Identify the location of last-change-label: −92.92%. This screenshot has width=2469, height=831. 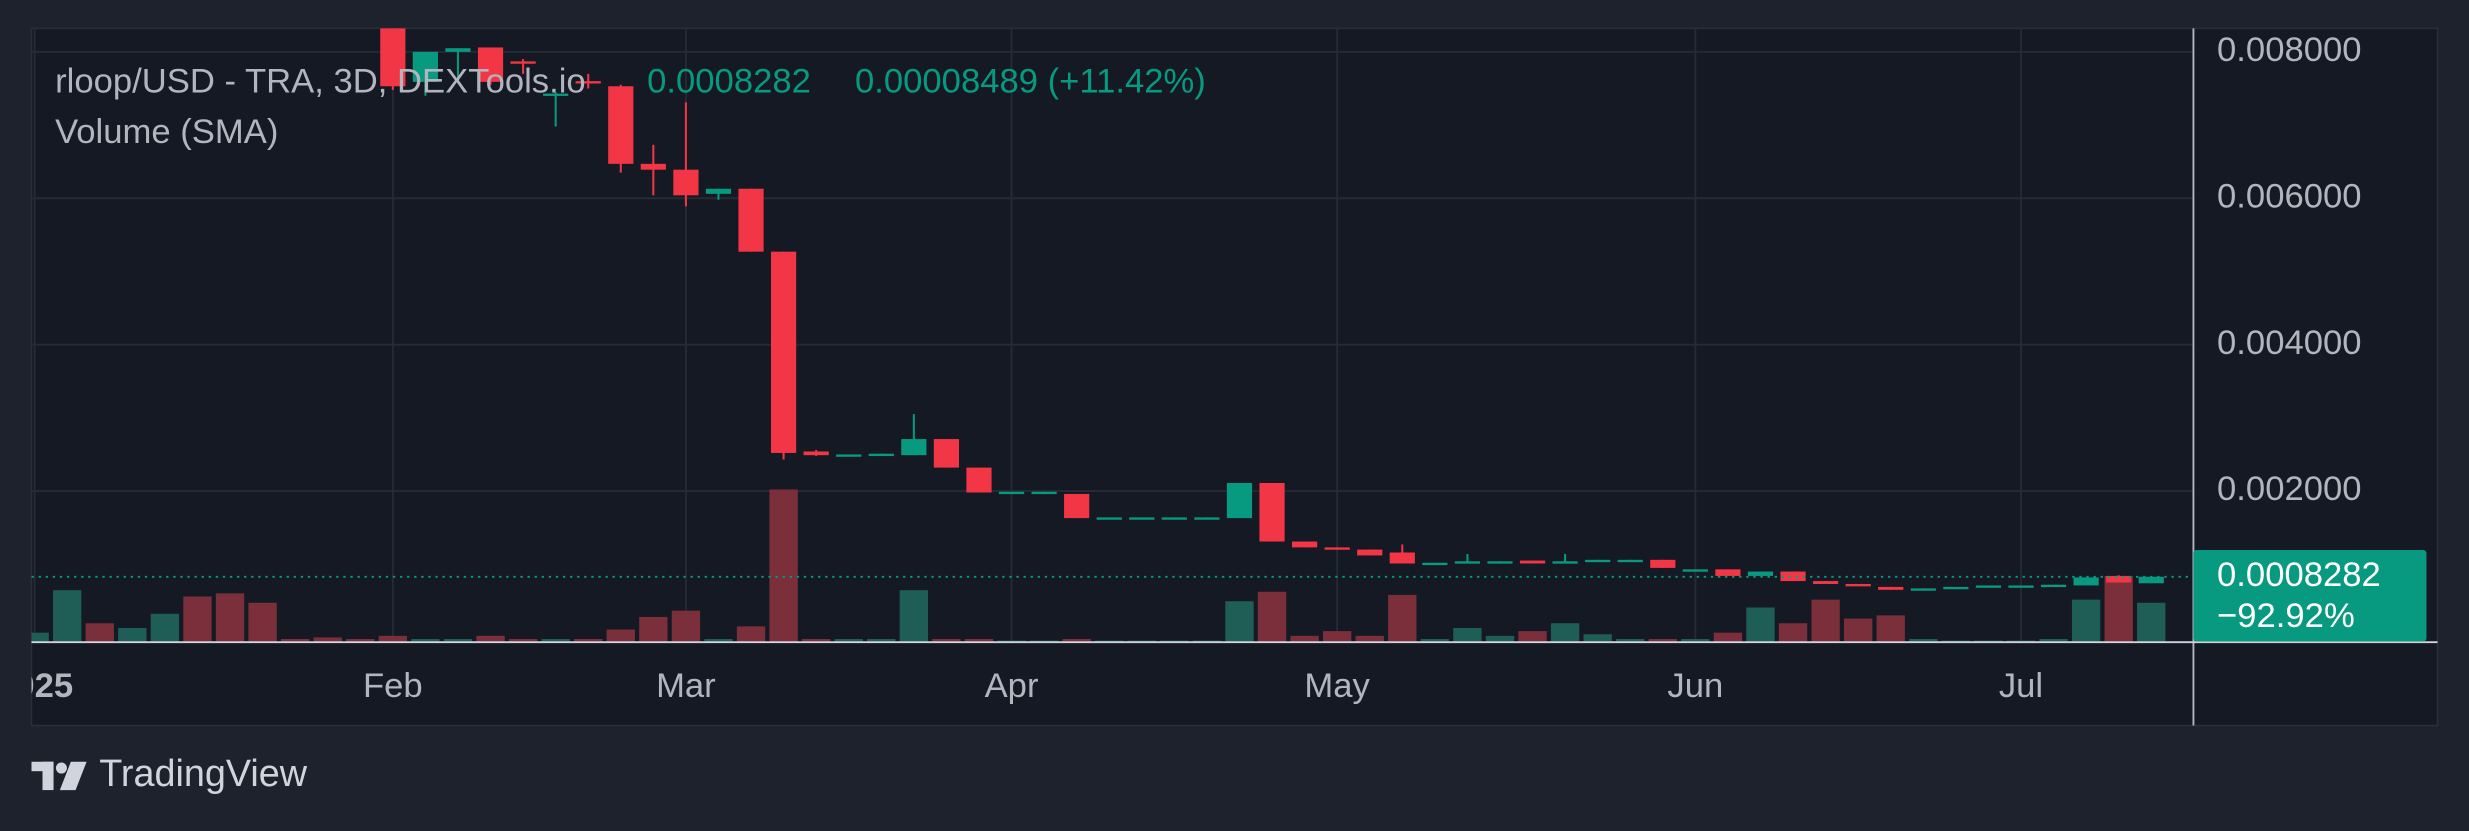
(2286, 616).